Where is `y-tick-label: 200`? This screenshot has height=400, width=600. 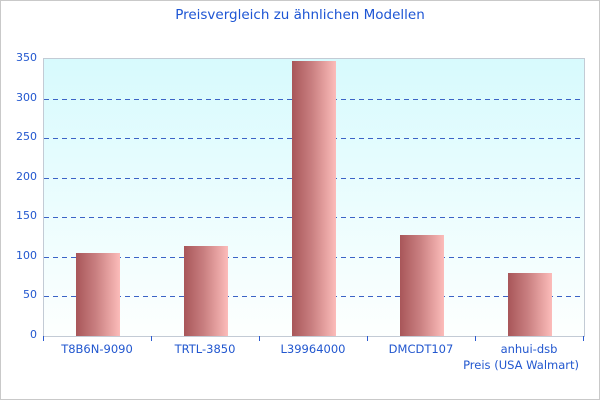
y-tick-label: 200 is located at coordinates (26, 176).